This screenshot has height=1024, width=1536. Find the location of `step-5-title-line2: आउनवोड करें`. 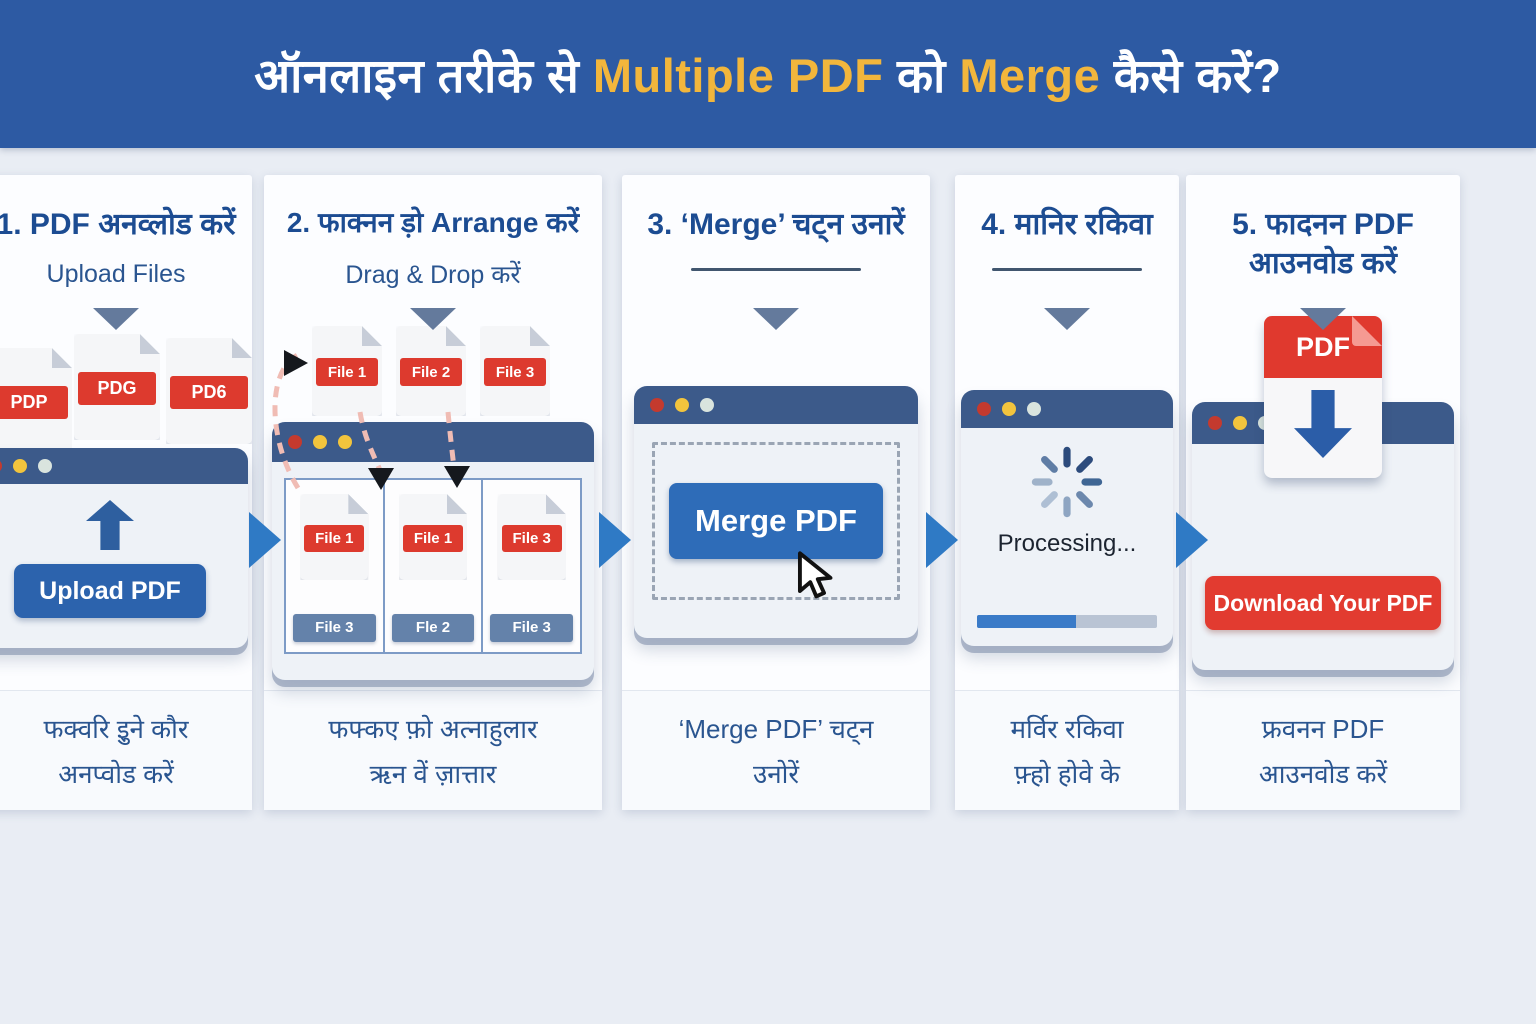

step-5-title-line2: आउनवोड करें is located at coordinates (1323, 263).